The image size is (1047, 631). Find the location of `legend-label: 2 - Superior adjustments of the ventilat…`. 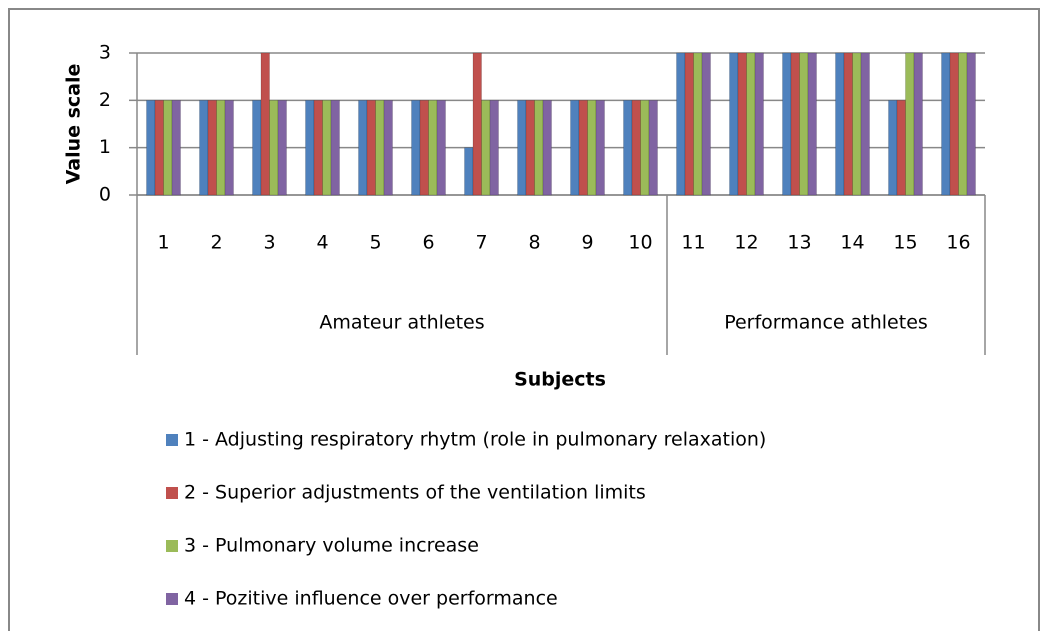

legend-label: 2 - Superior adjustments of the ventilat… is located at coordinates (415, 493).